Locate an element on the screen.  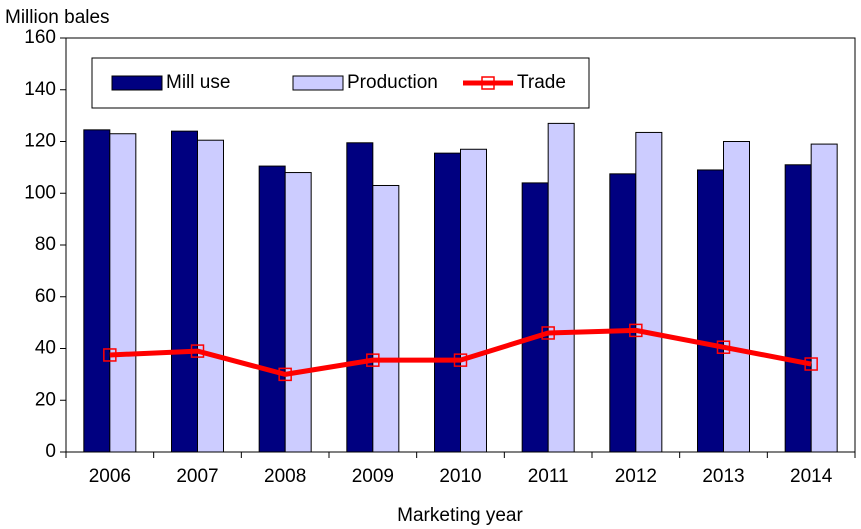
x-tick-label: 2010 is located at coordinates (460, 476).